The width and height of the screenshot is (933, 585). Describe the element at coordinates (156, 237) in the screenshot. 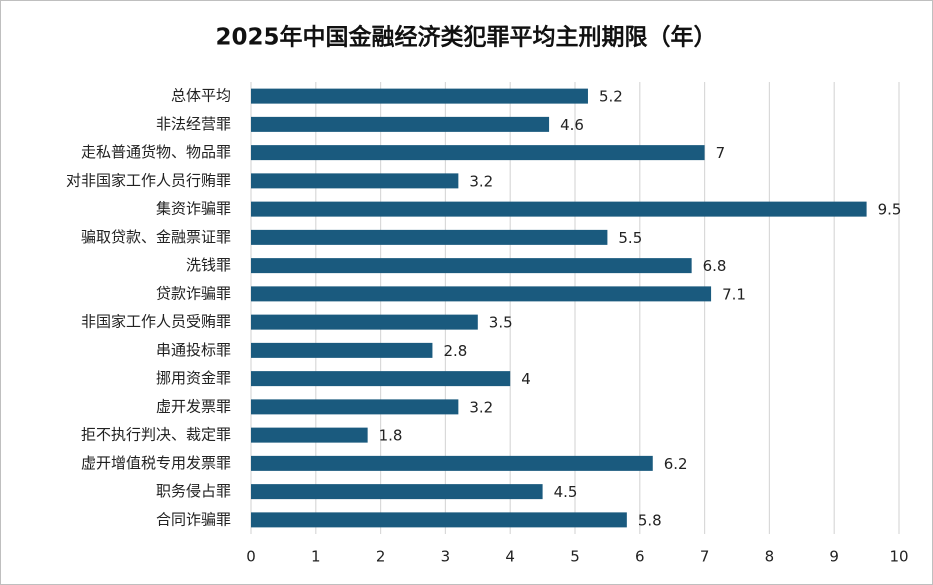

I see `y-tick-label: 骗取贷款、金融票证罪` at that location.